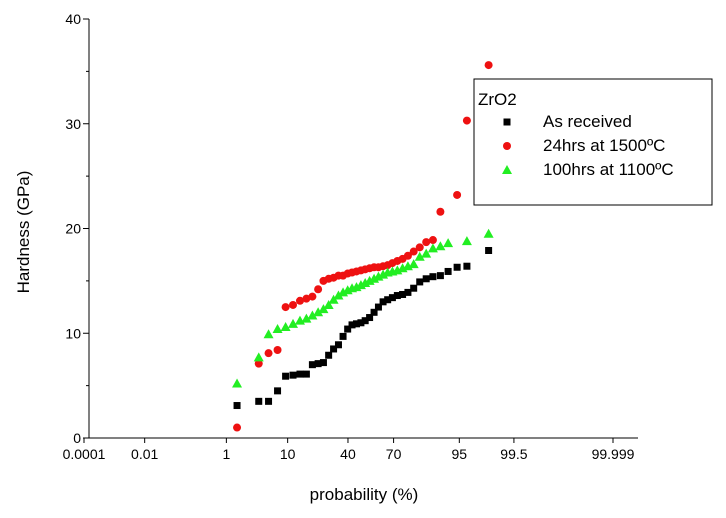  Describe the element at coordinates (288, 454) in the screenshot. I see `x-tick-label: 10` at that location.